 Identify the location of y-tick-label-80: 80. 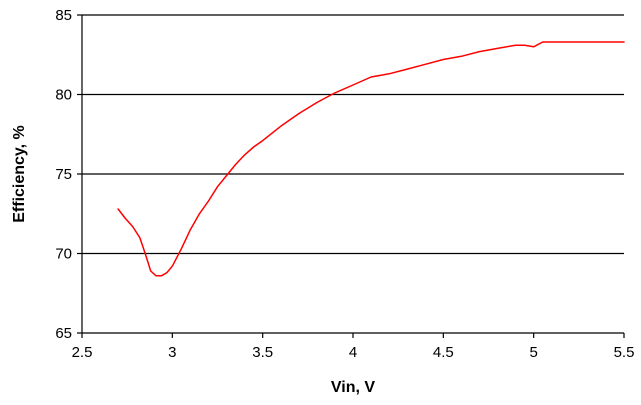
(63, 95).